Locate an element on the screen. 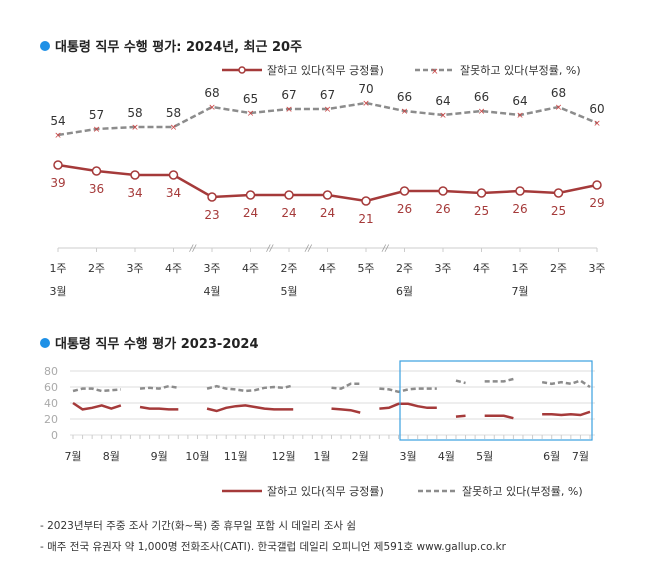 The width and height of the screenshot is (670, 573). disapprove-data-label: 65 is located at coordinates (250, 99).